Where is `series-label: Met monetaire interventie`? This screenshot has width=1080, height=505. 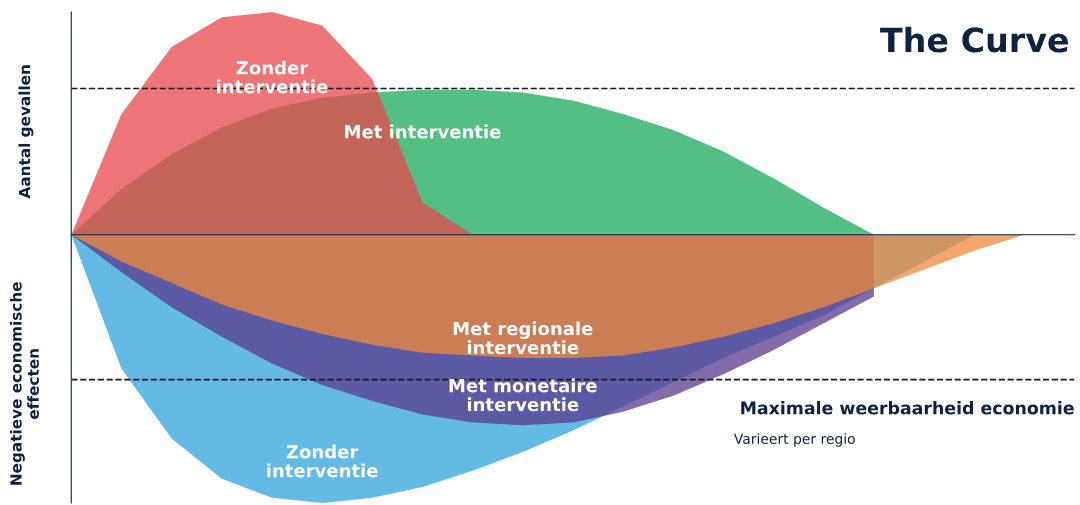 series-label: Met monetaire interventie is located at coordinates (523, 395).